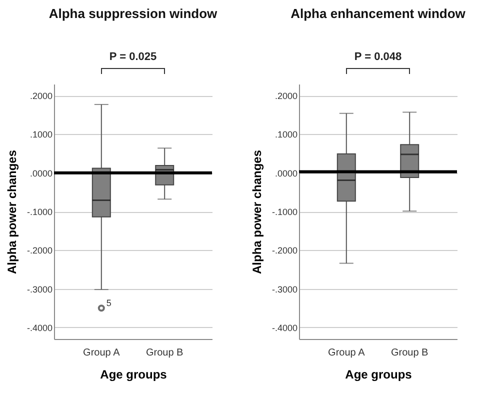  Describe the element at coordinates (378, 57) in the screenshot. I see `text: P = 0.048` at that location.